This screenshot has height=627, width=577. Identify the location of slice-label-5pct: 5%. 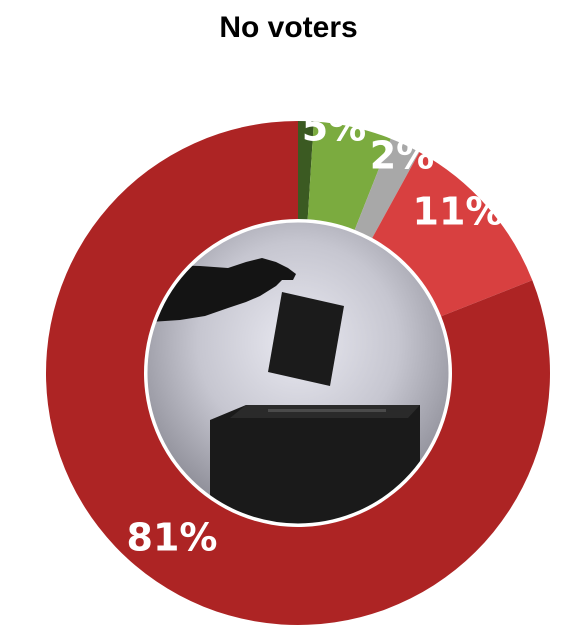
(334, 128).